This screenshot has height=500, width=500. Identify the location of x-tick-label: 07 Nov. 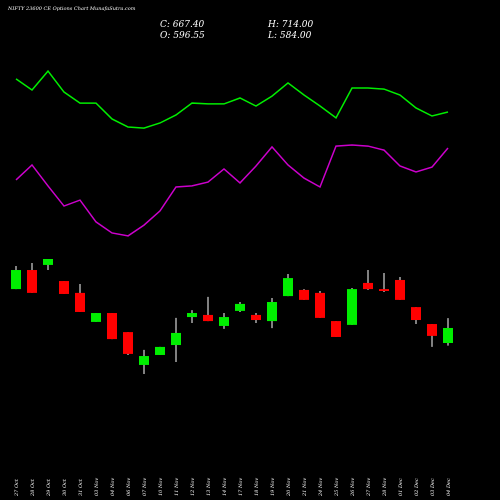
(145, 487).